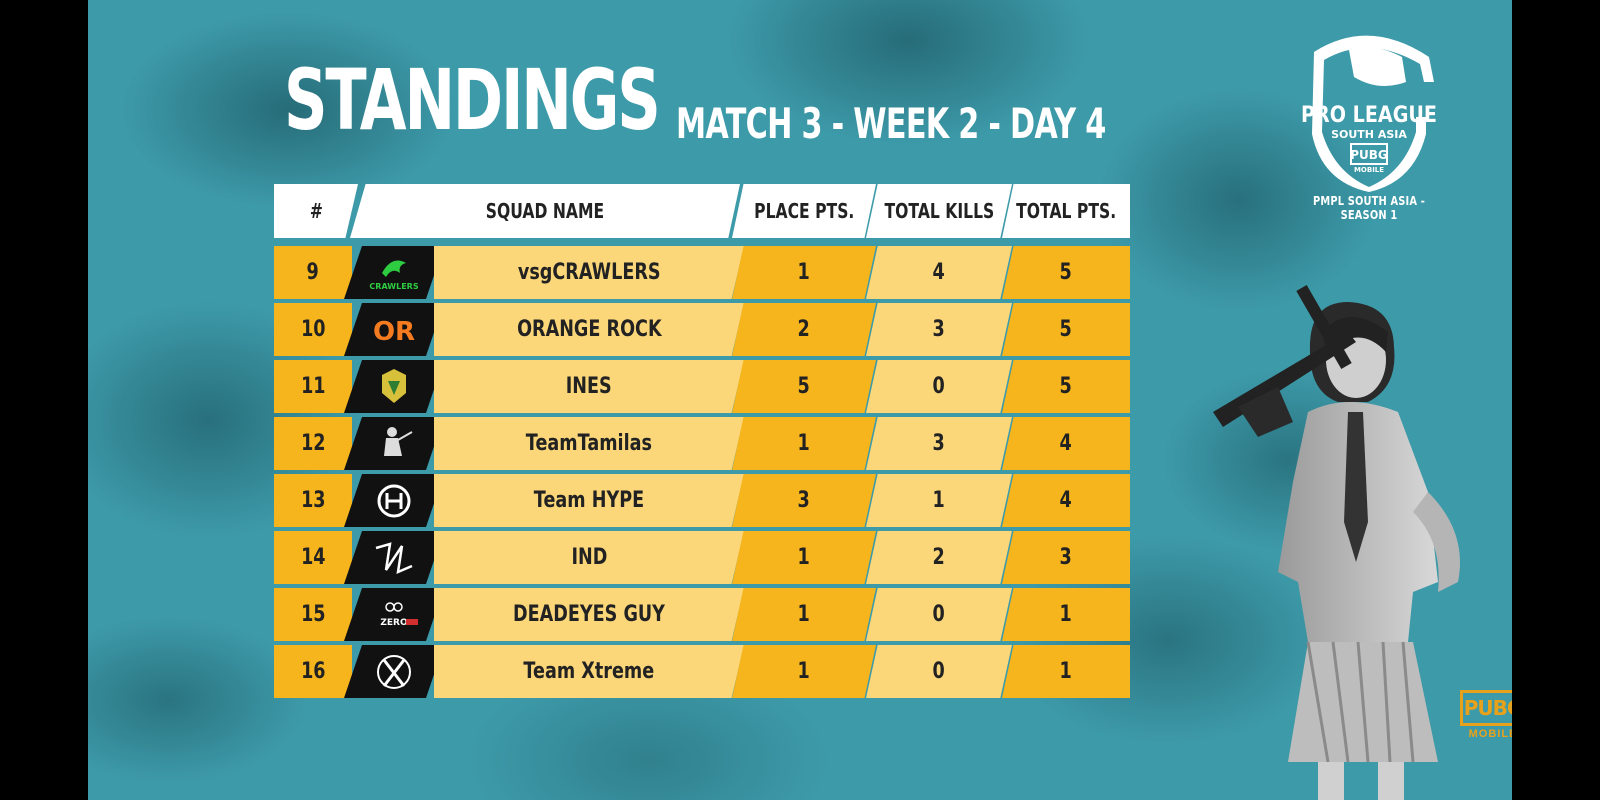 The width and height of the screenshot is (1600, 800). What do you see at coordinates (393, 286) in the screenshot?
I see `svg-text: CRAWLERS` at bounding box center [393, 286].